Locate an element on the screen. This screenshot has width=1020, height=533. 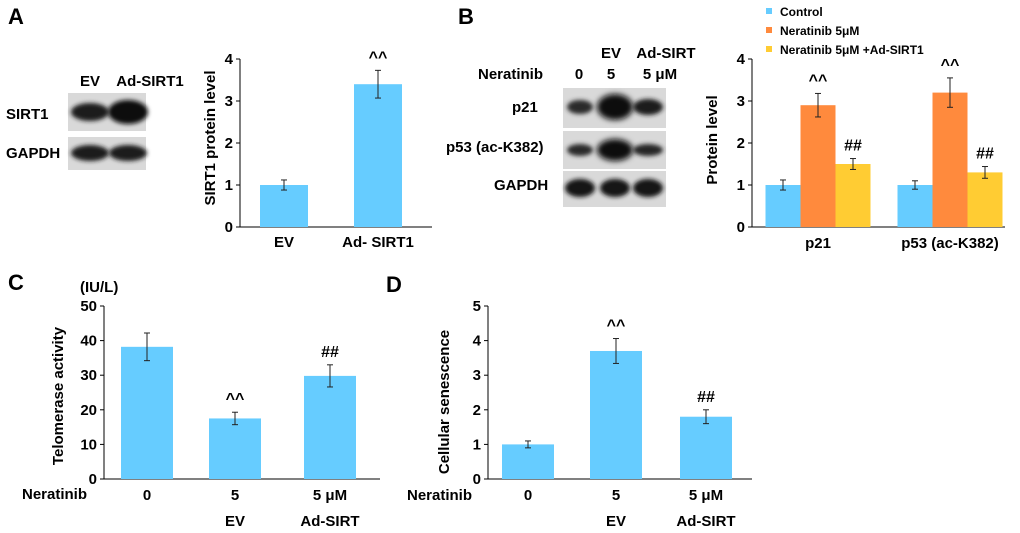
chart-b-ytick-label: 2 is located at coordinates (741, 143).